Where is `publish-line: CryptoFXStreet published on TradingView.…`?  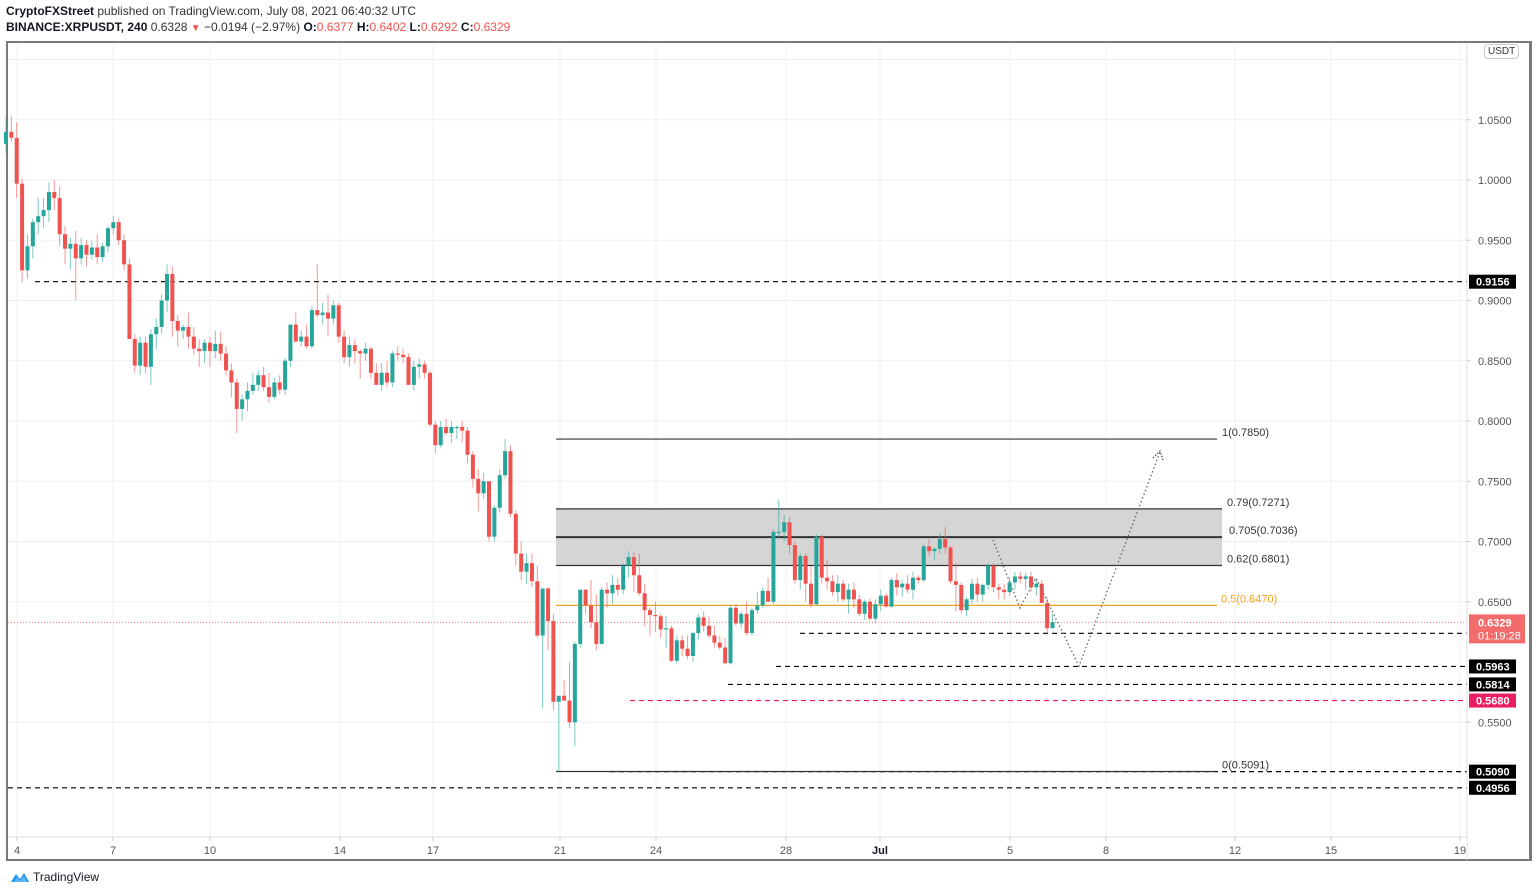
publish-line: CryptoFXStreet published on TradingView.… is located at coordinates (258, 11).